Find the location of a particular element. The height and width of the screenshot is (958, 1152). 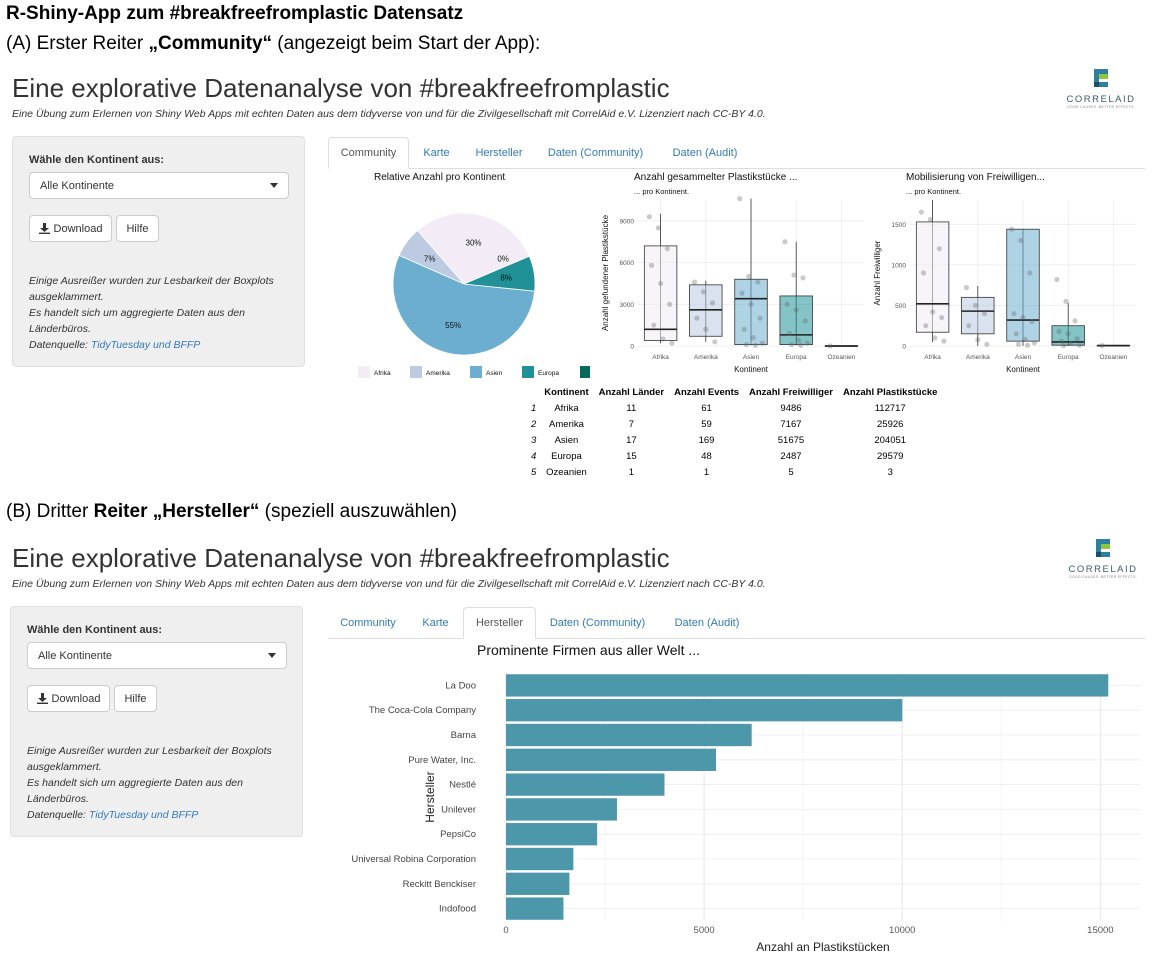

y-tick-label: Unilever is located at coordinates (458, 809).